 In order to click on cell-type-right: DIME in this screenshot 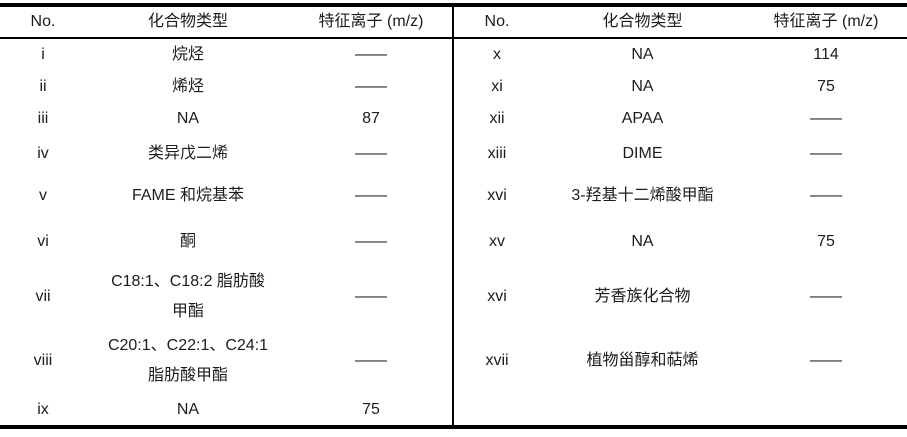, I will do `click(642, 153)`.